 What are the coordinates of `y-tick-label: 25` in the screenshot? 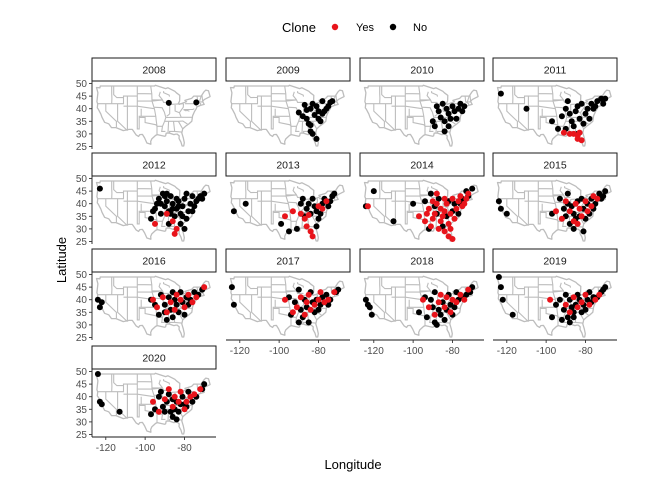 It's located at (82, 435).